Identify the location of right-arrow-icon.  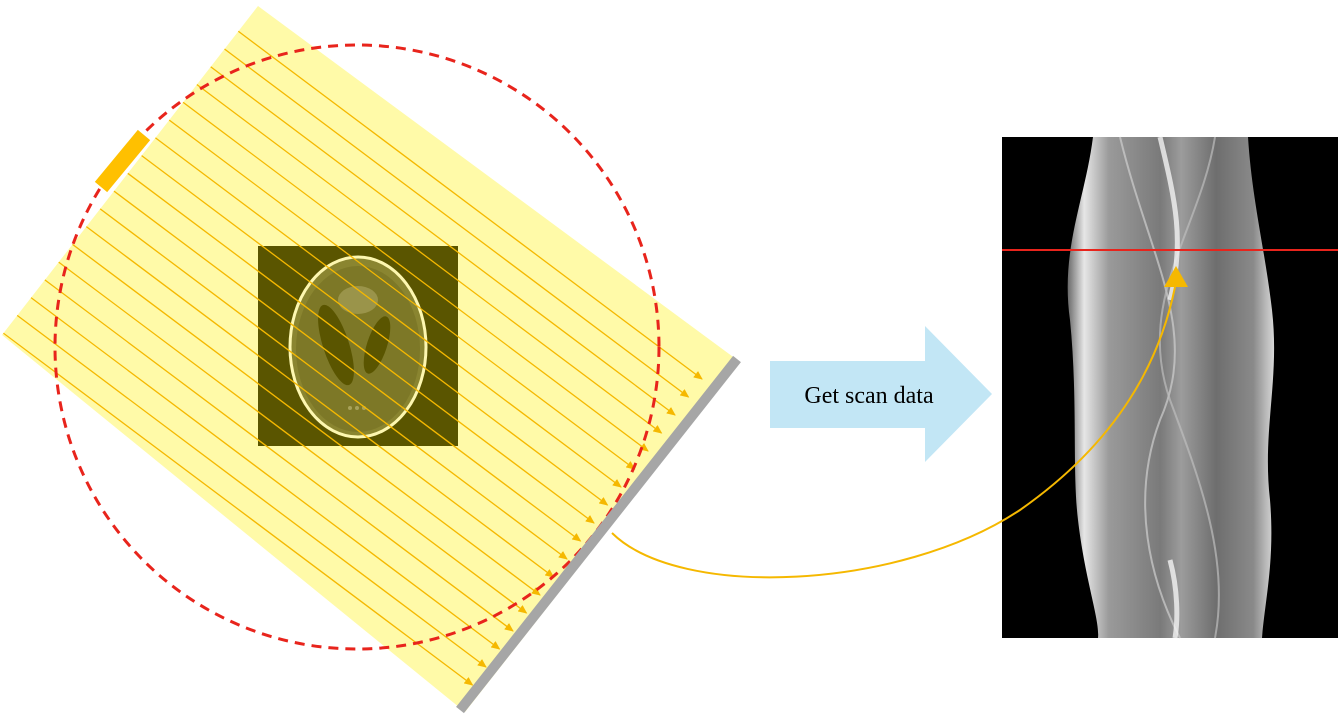
(881, 394).